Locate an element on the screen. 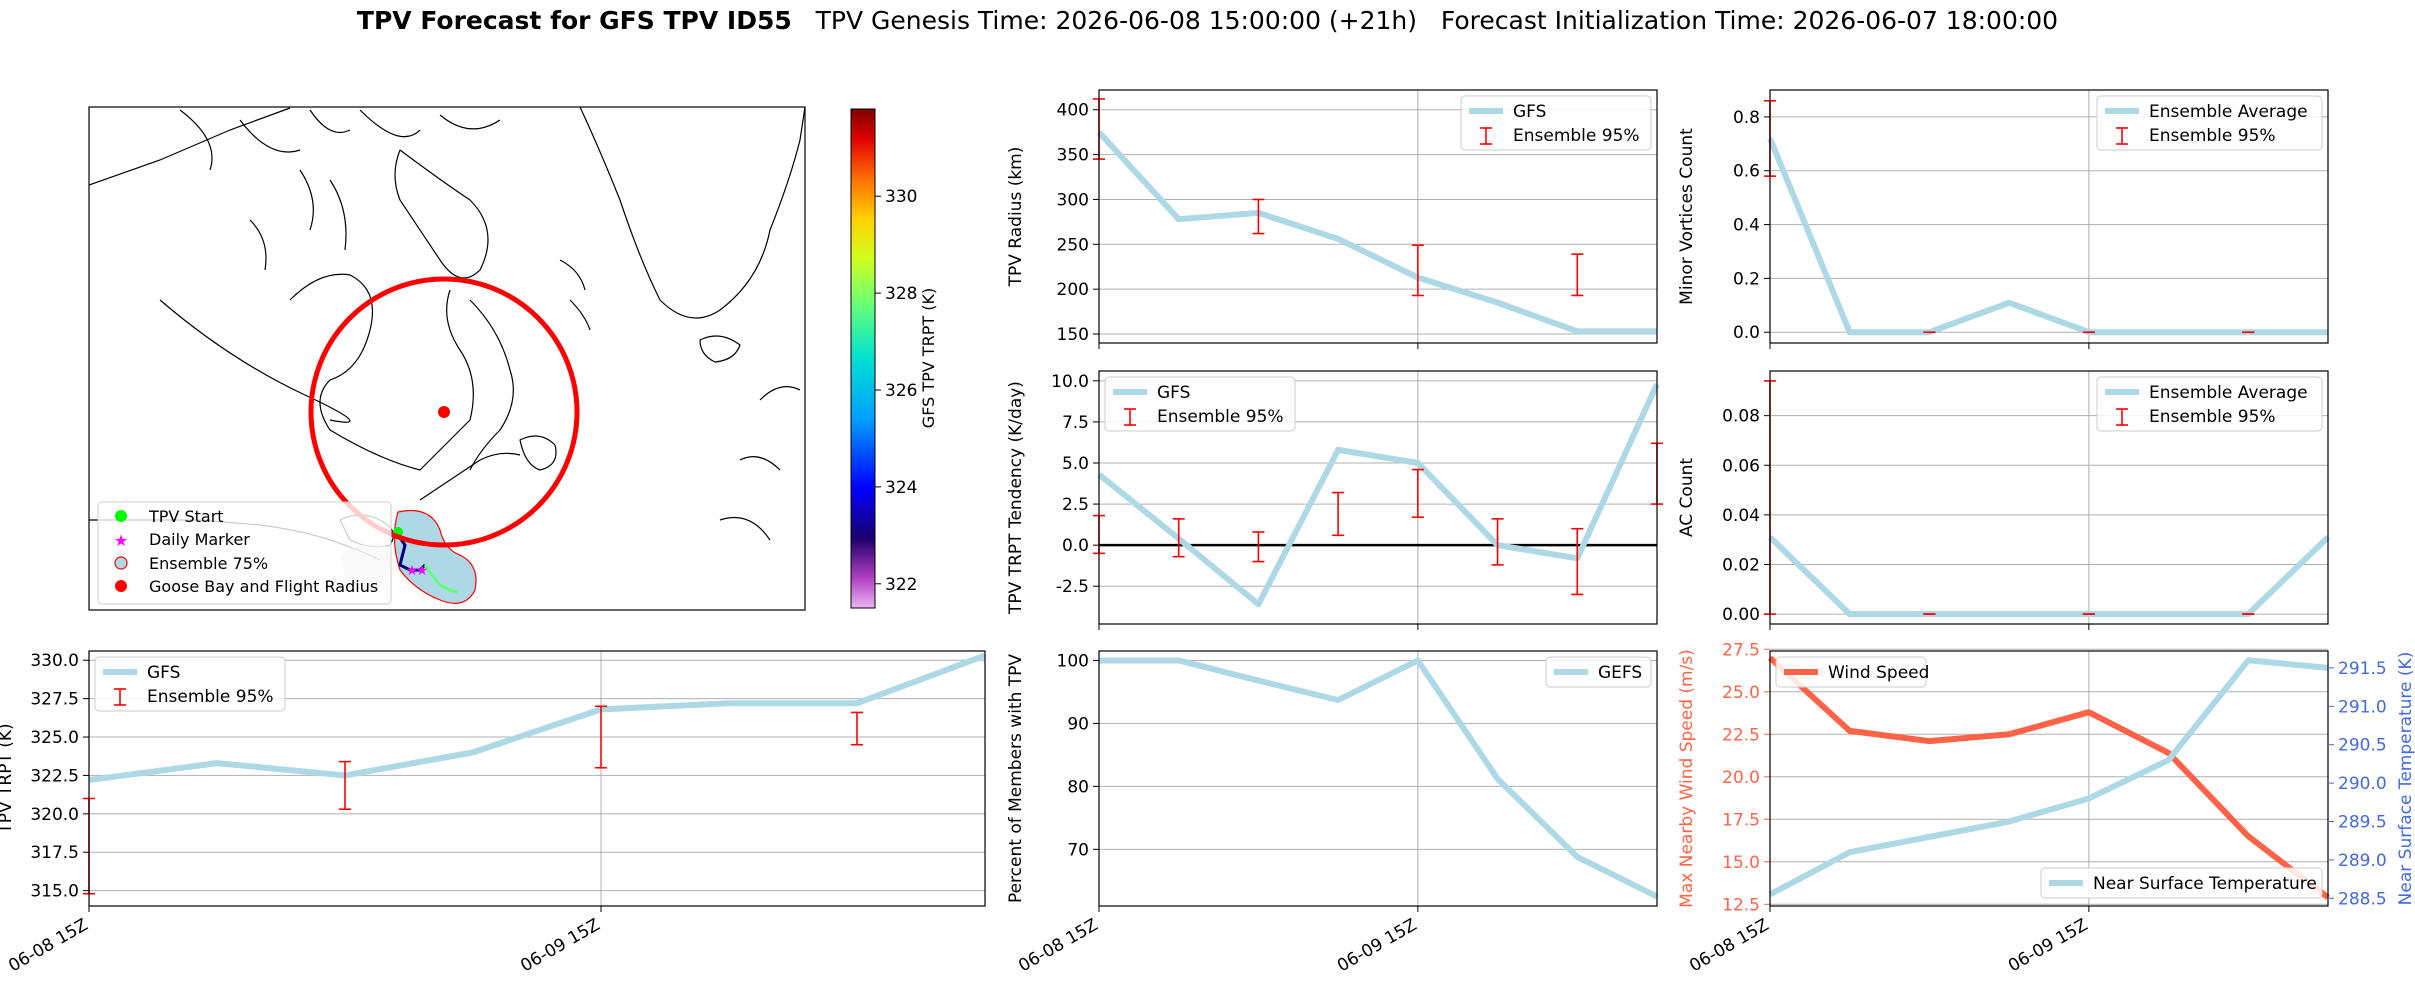 The width and height of the screenshot is (2415, 982). legend-tpv-start-icon is located at coordinates (121, 516).